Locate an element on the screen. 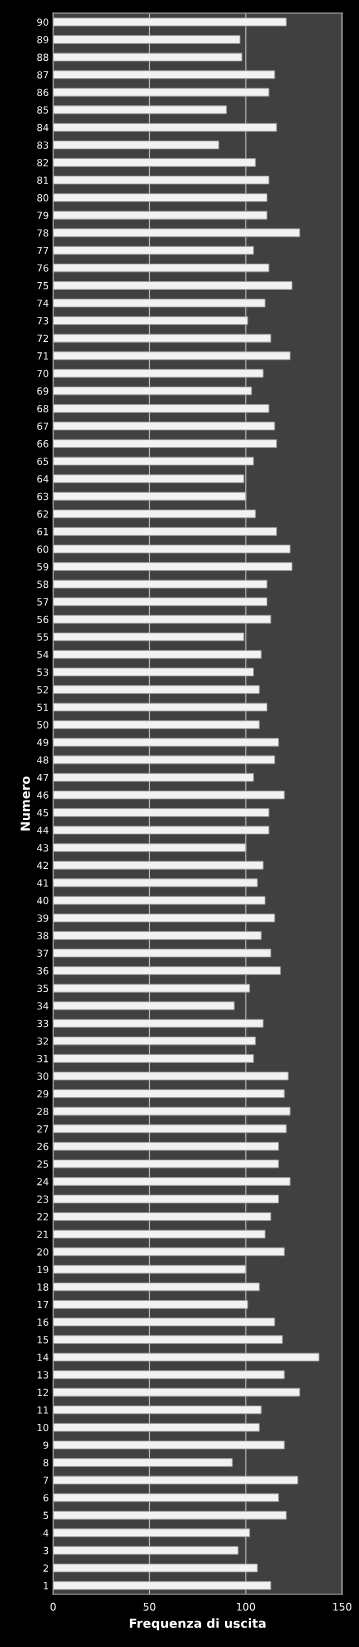 Image resolution: width=359 pixels, height=1647 pixels. y-tick-label: 76 is located at coordinates (43, 268).